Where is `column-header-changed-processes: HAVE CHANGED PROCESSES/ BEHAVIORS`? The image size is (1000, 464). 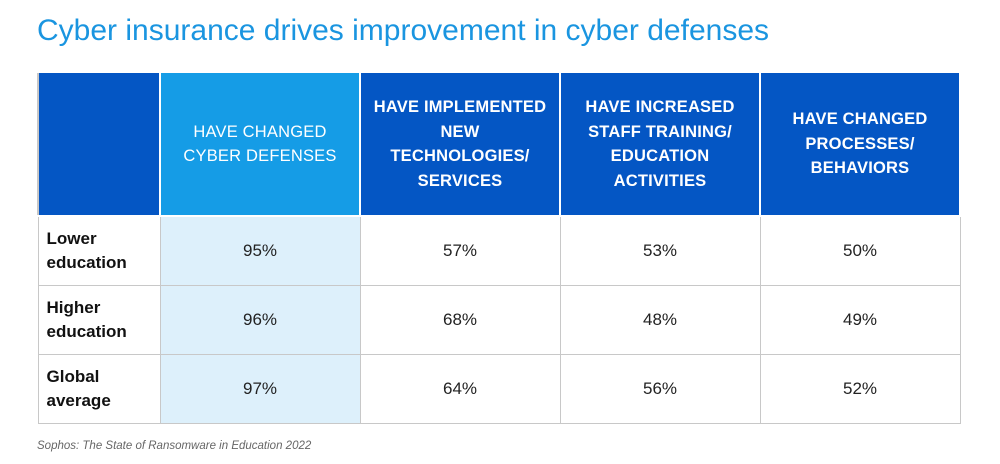 column-header-changed-processes: HAVE CHANGED PROCESSES/ BEHAVIORS is located at coordinates (860, 144).